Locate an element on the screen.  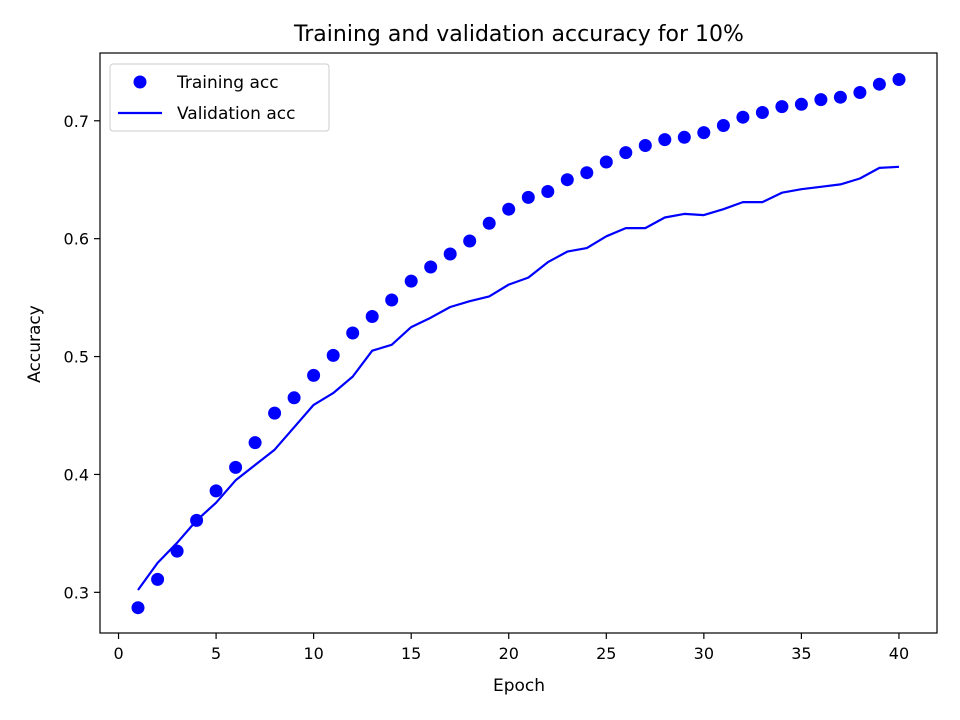
y-tick-label: 0.3 is located at coordinates (76, 592).